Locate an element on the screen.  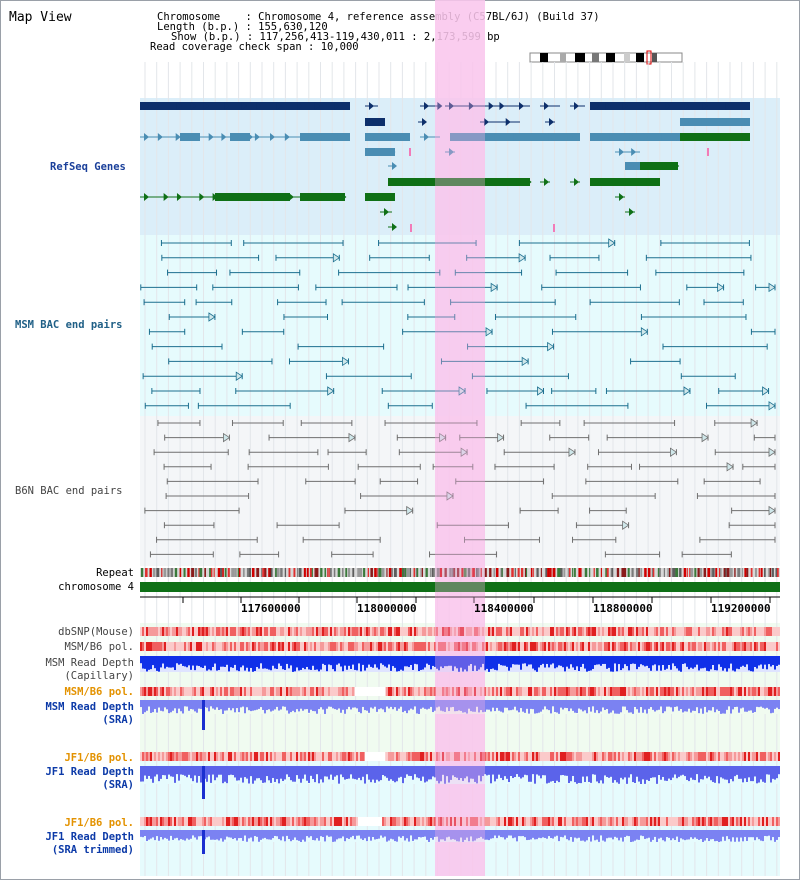
repeat-track is located at coordinates (460, 572).